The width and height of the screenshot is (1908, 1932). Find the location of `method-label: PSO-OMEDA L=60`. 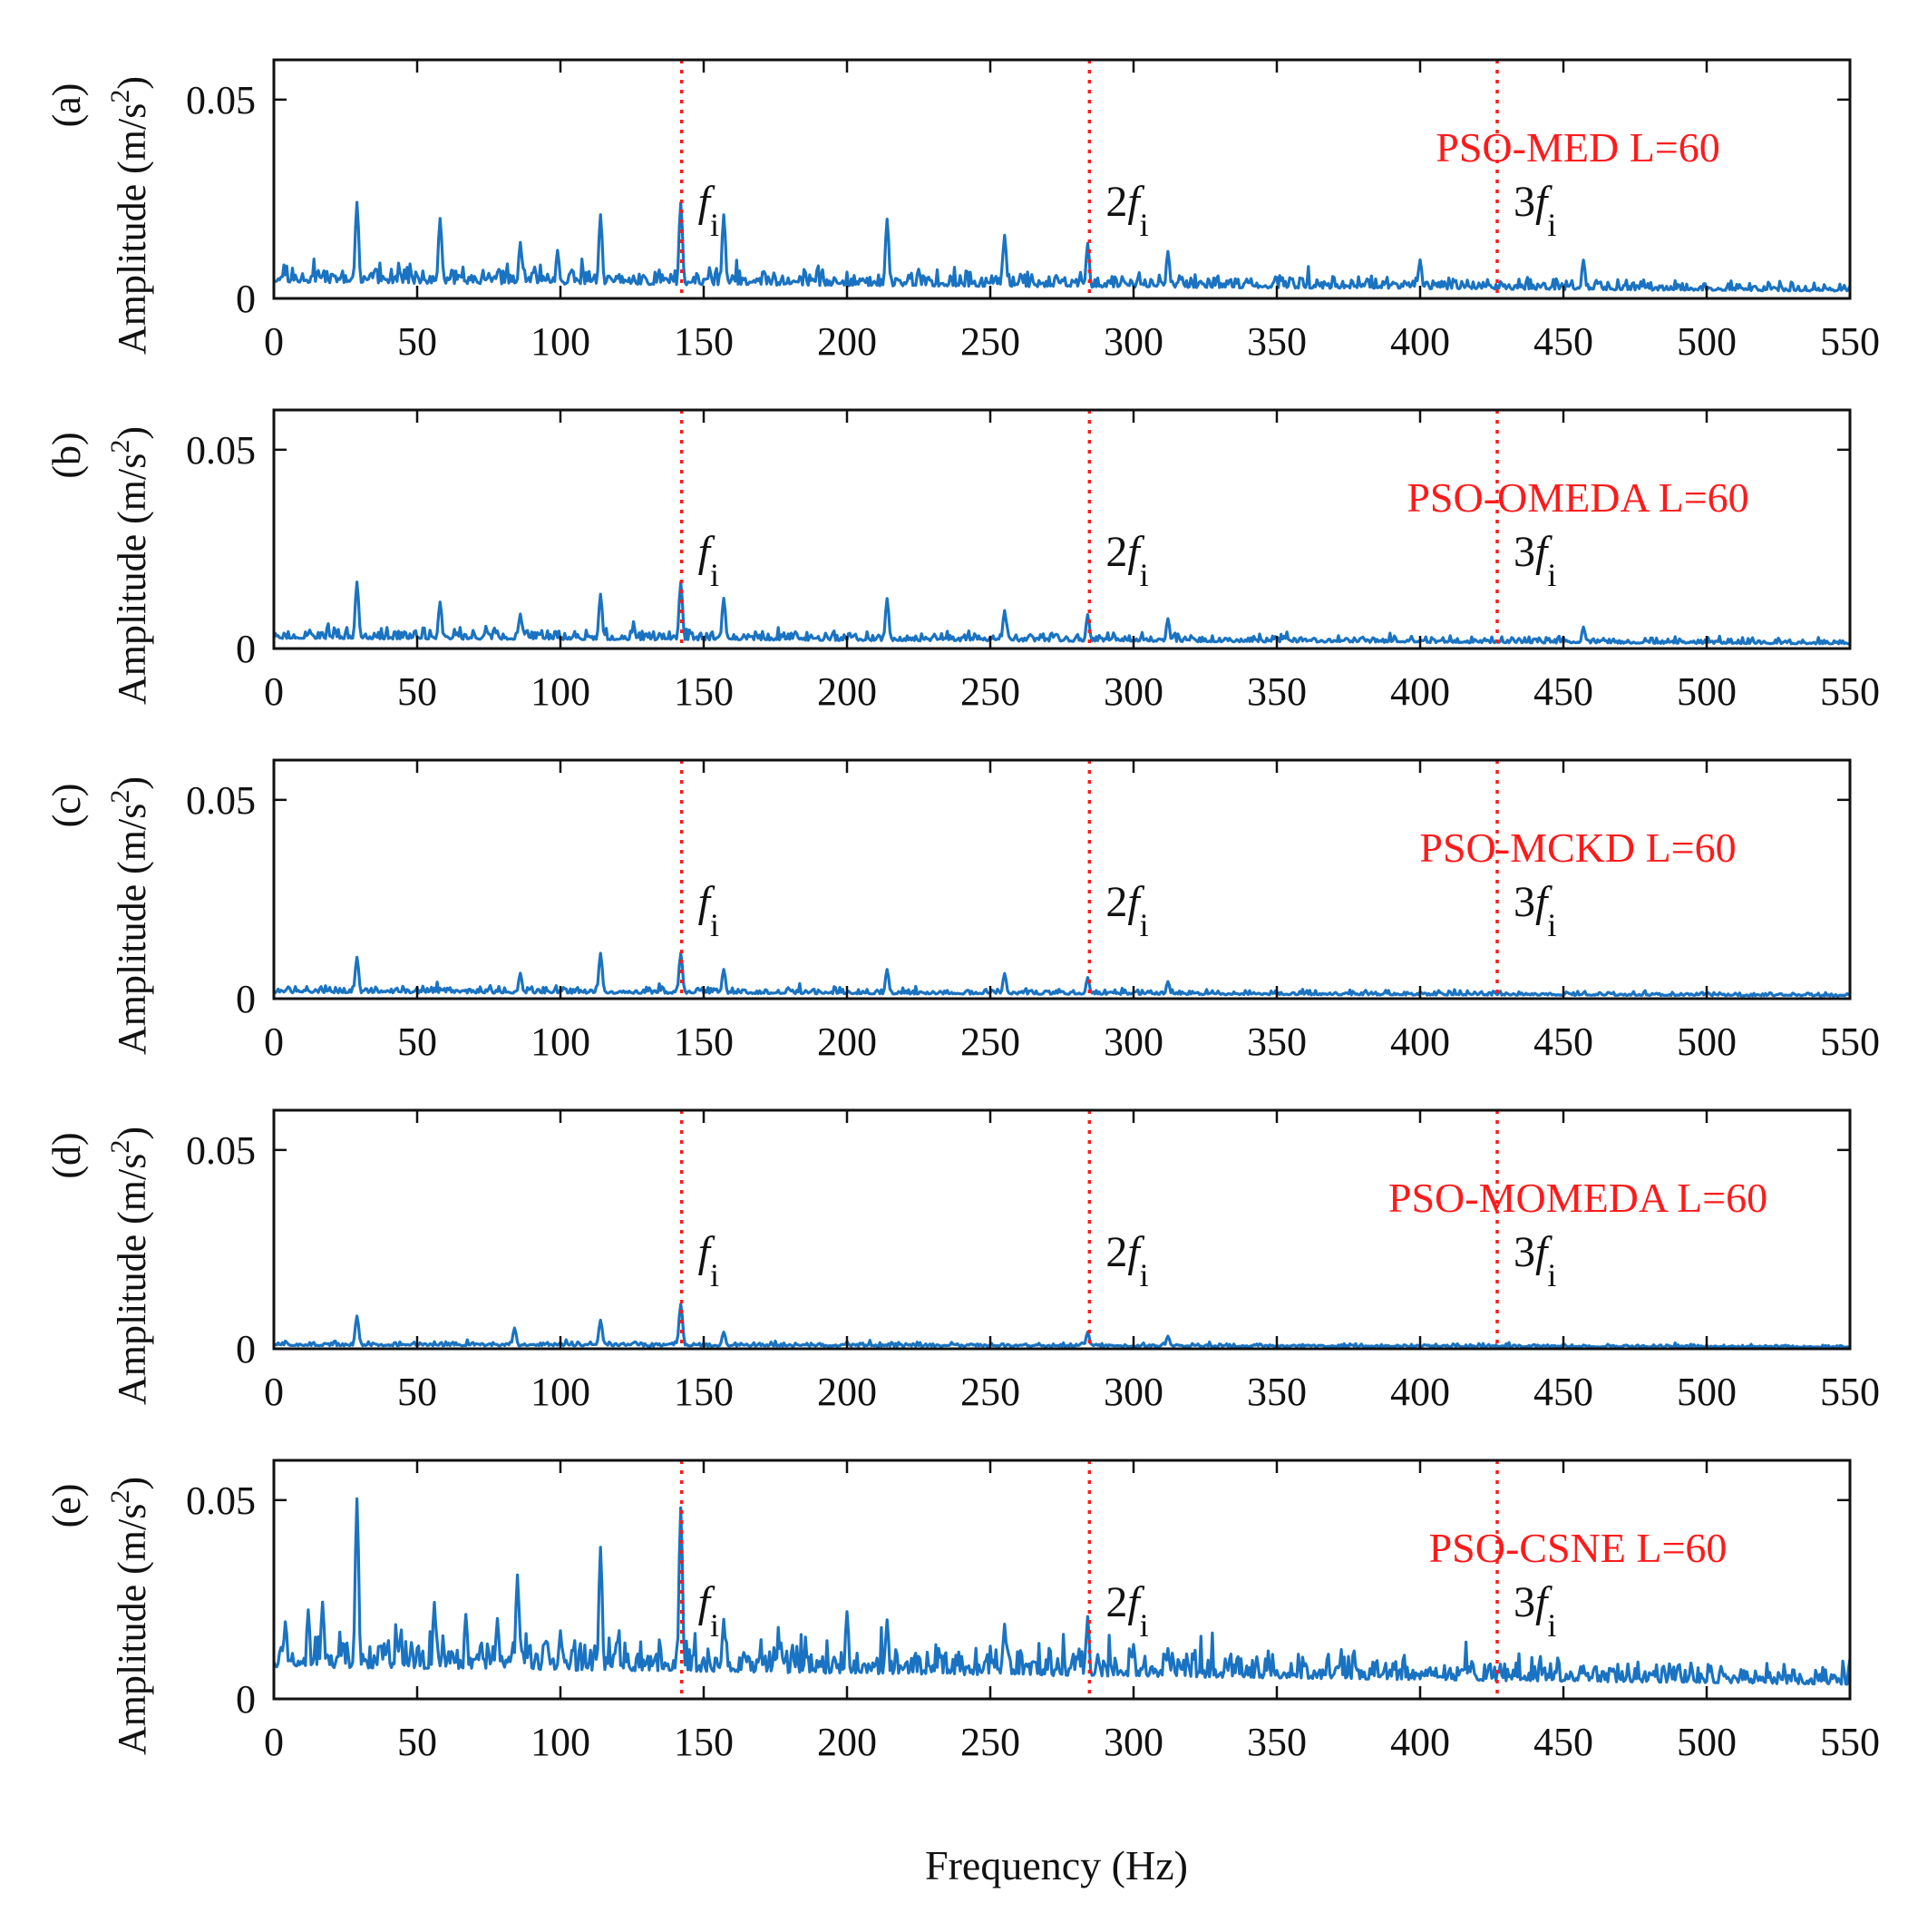

method-label: PSO-OMEDA L=60 is located at coordinates (1577, 497).